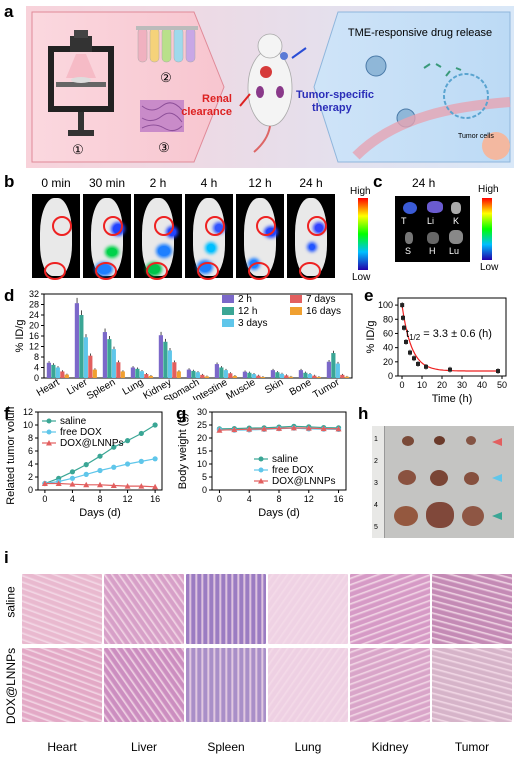 The width and height of the screenshot is (518, 765). What do you see at coordinates (62, 747) in the screenshot?
I see `histology-organ-label: Heart` at bounding box center [62, 747].